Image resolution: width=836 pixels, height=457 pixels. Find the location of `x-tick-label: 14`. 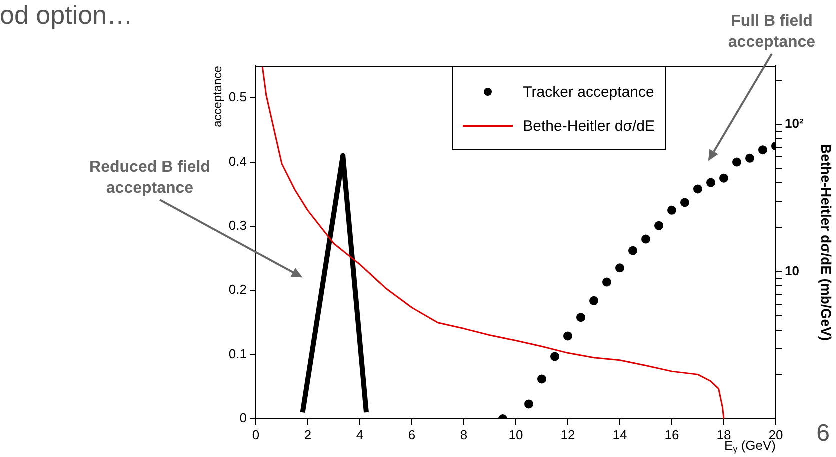

x-tick-label: 14 is located at coordinates (620, 434).